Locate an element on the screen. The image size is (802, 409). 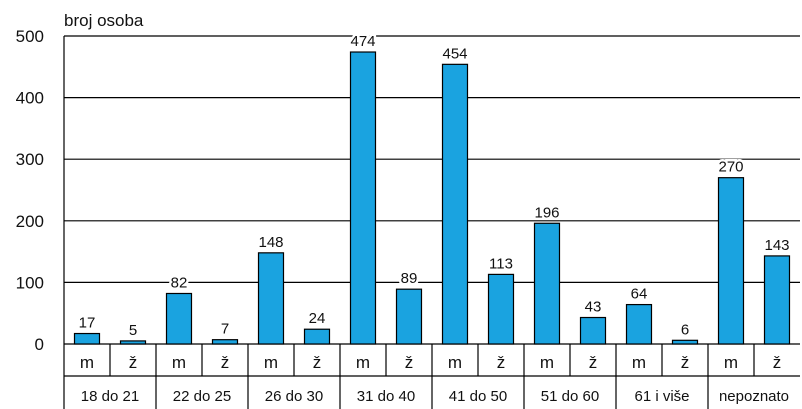
y-tick-500: 500 is located at coordinates (30, 36).